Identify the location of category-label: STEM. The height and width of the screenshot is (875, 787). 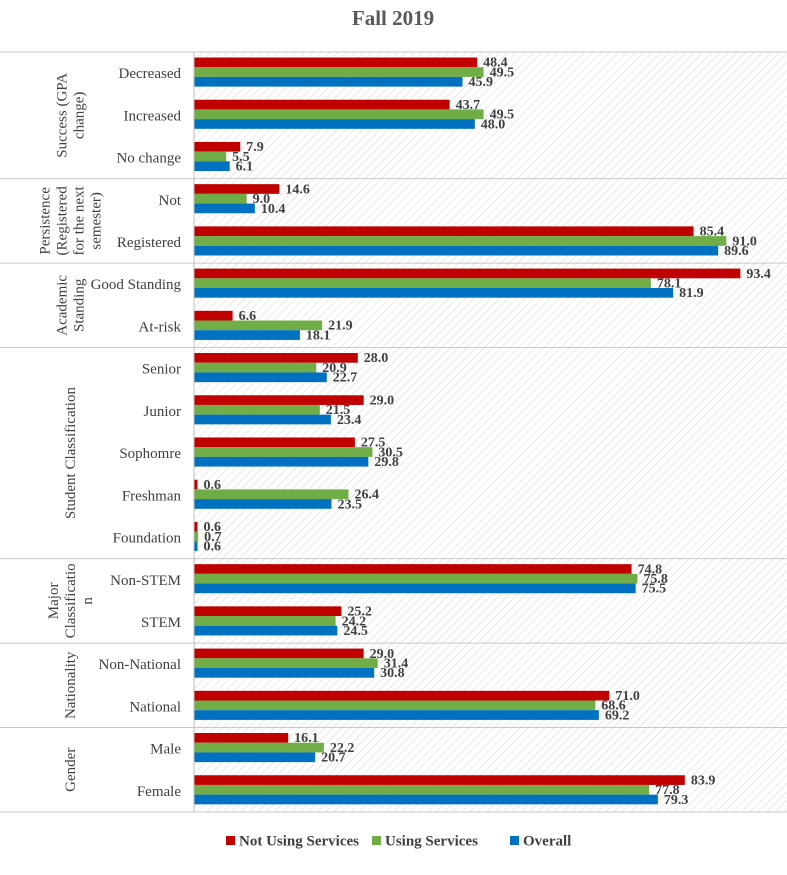
(161, 623).